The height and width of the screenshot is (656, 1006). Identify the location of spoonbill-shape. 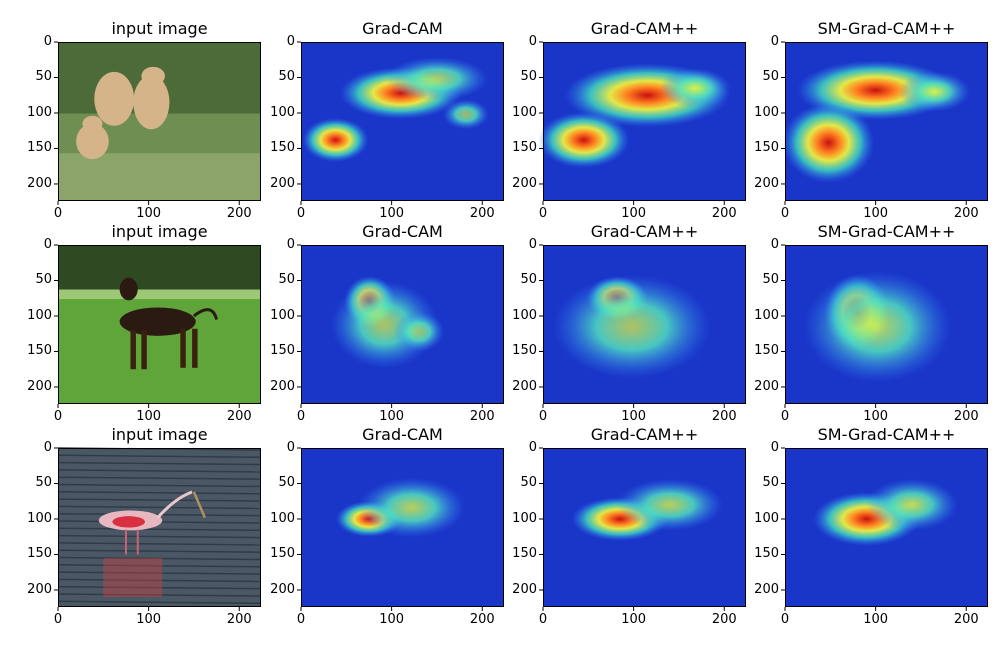
(152, 544).